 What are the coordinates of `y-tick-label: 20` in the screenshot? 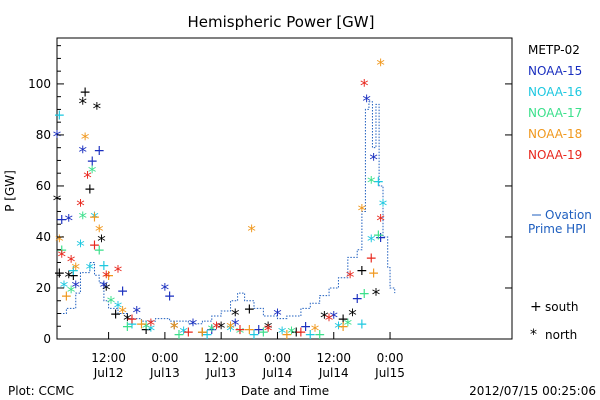 It's located at (43, 288).